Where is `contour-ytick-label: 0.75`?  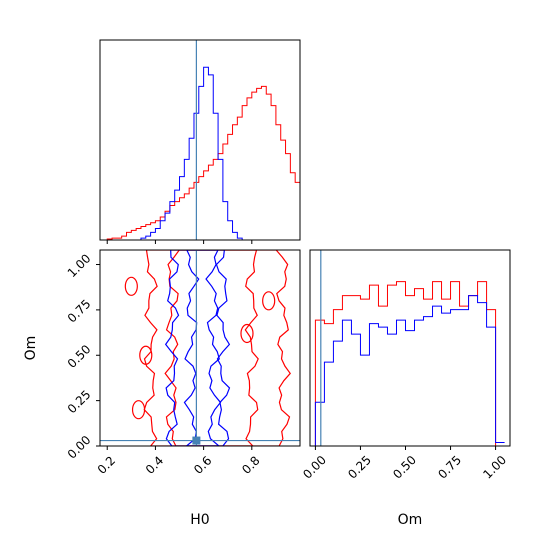 contour-ytick-label: 0.75 is located at coordinates (79, 311).